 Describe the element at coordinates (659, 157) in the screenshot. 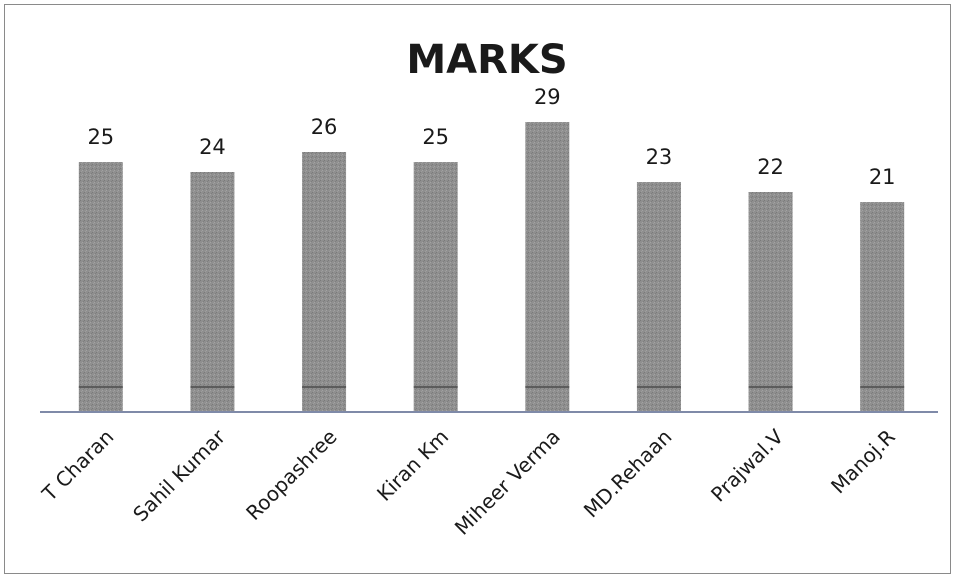

I see `data-label-5: 23` at that location.